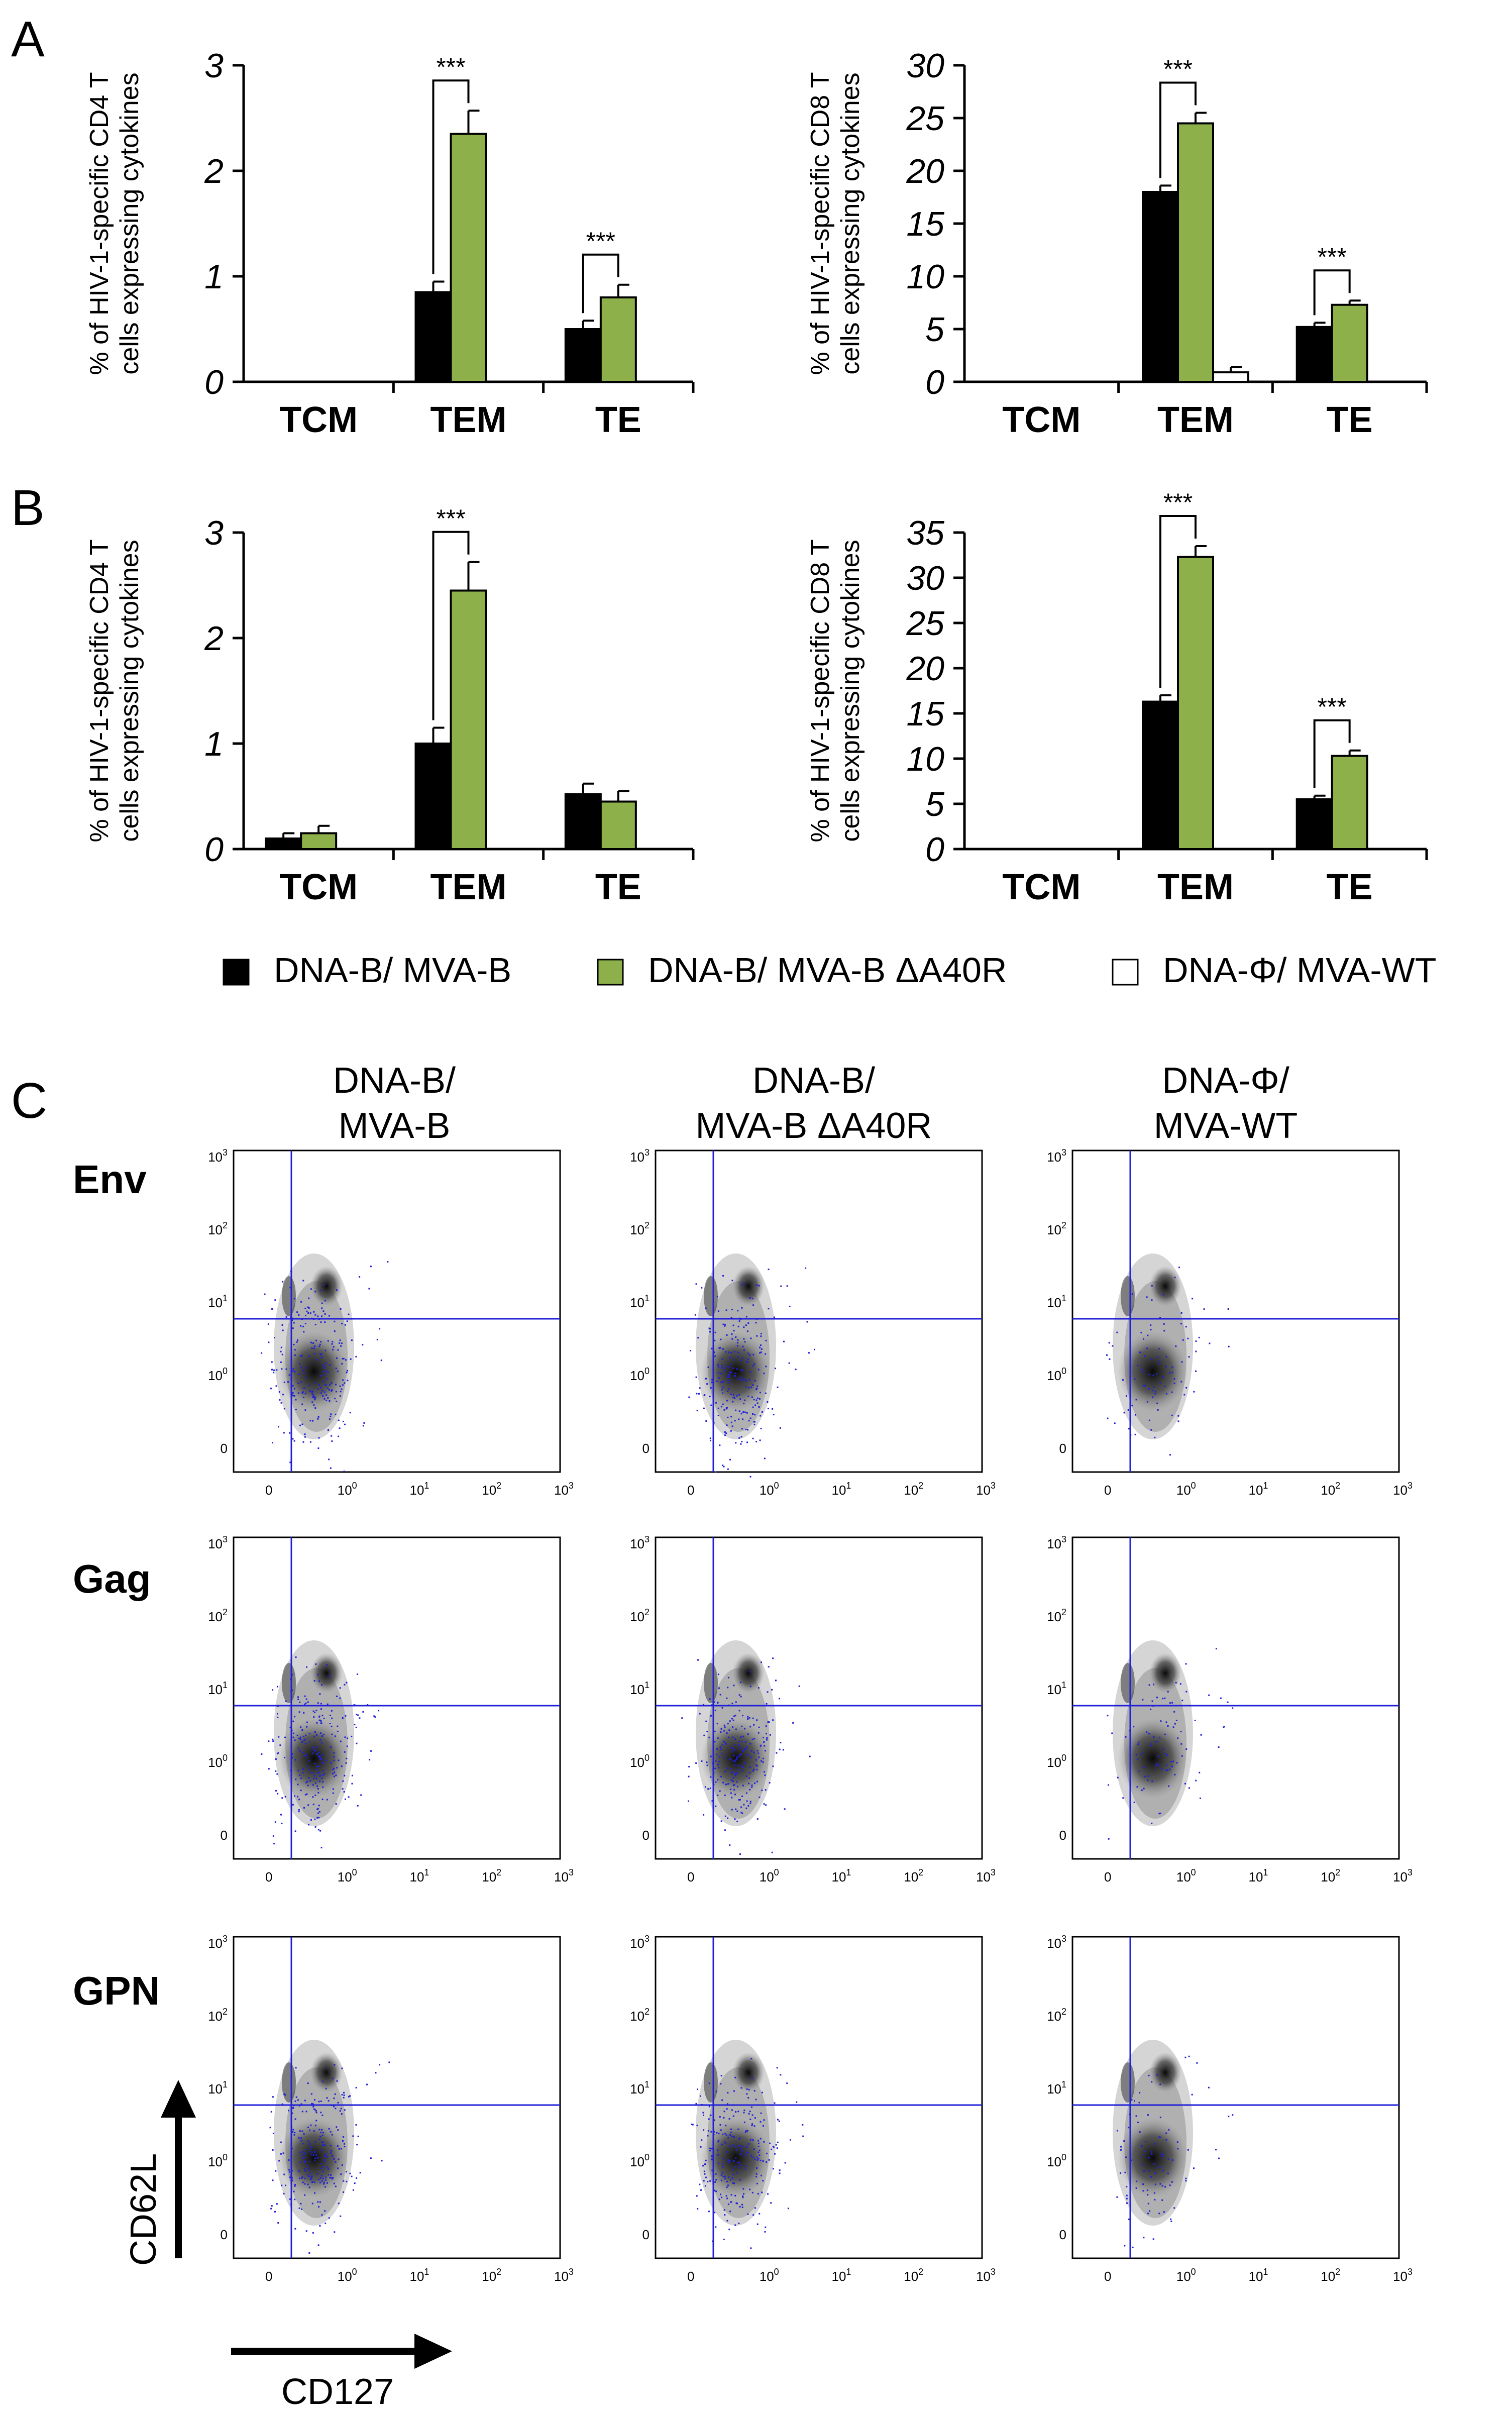  Describe the element at coordinates (821, 691) in the screenshot. I see `y-axis-label-line1: % of HIV-1-specific CD8 T` at that location.